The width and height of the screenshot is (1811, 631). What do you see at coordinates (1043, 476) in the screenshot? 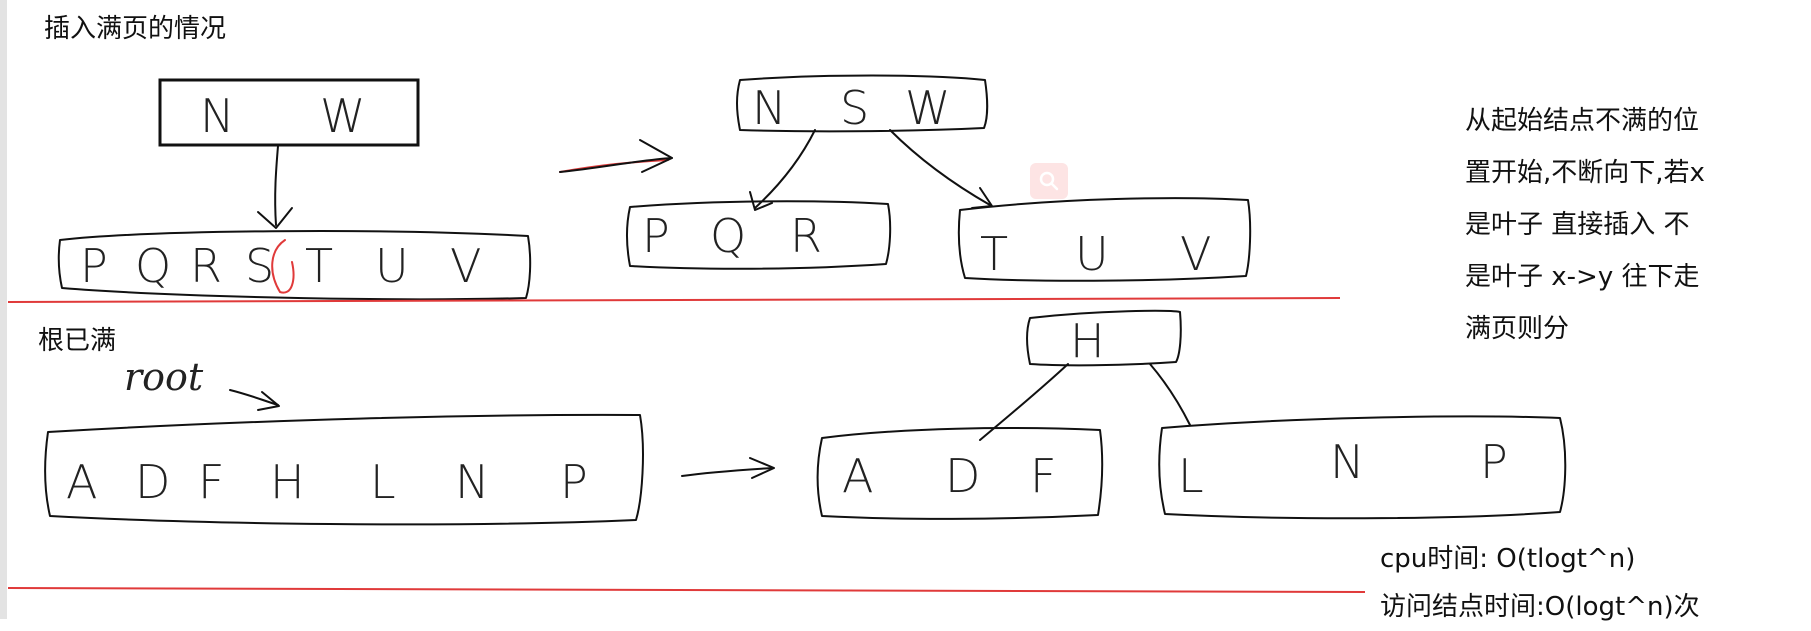
I see `split-left-key-f: F` at bounding box center [1043, 476].